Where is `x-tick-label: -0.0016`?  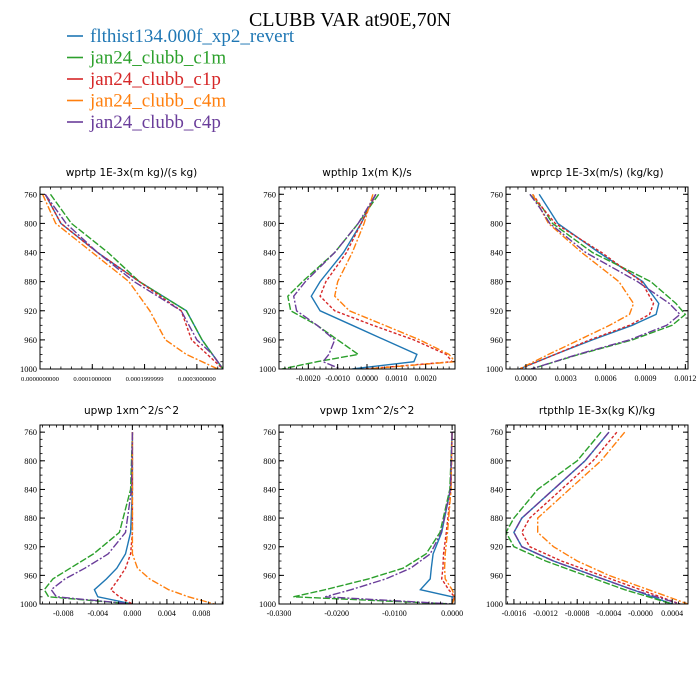
x-tick-label: -0.0016 is located at coordinates (514, 613).